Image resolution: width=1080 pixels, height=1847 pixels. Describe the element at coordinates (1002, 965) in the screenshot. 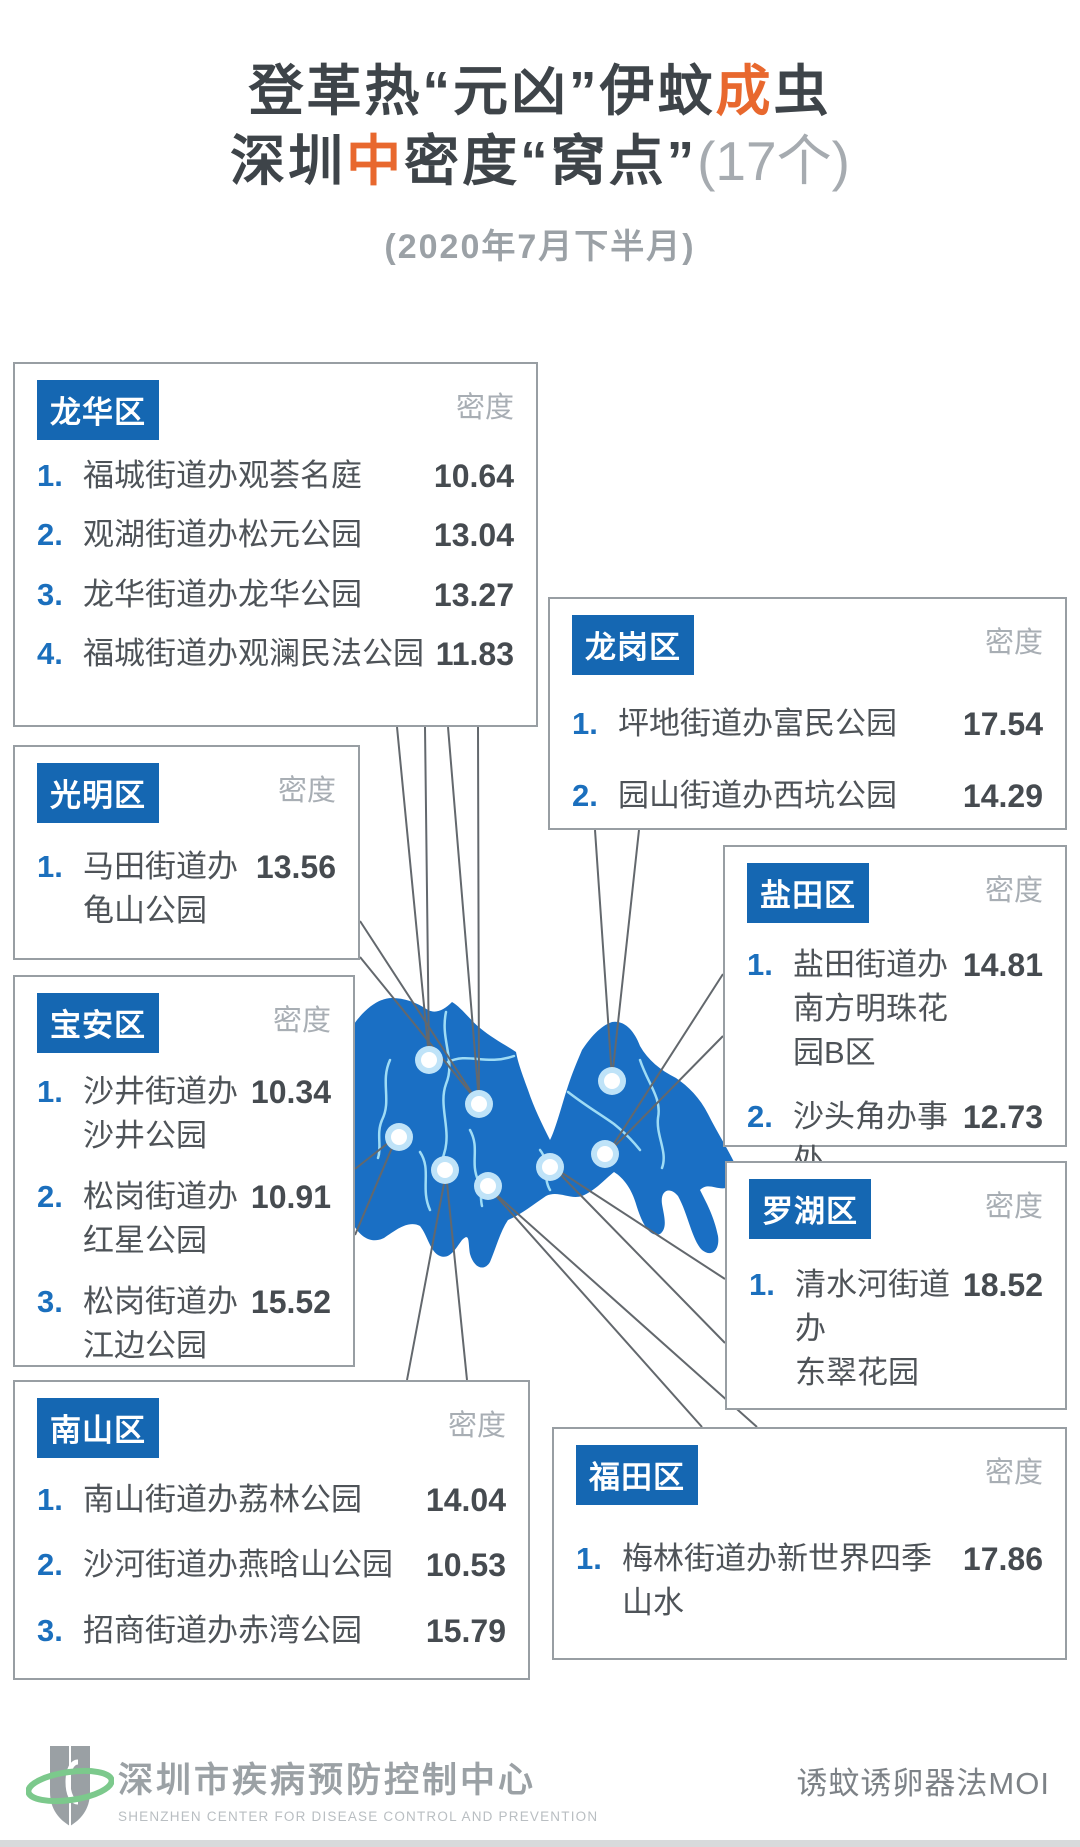

I see `site-density-value: 14.81` at that location.